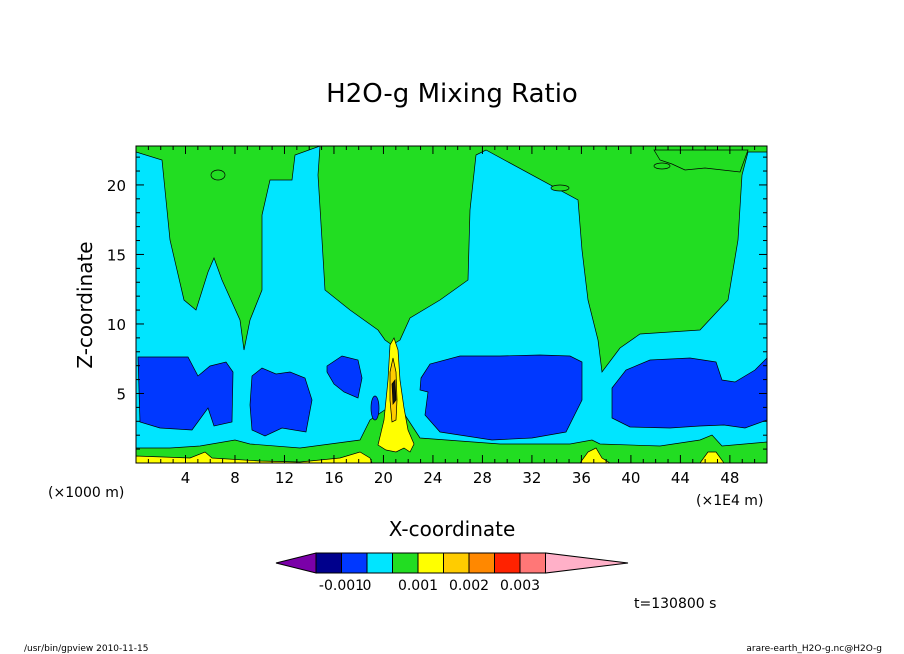  I want to click on colorbar-label: 0.003, so click(520, 586).